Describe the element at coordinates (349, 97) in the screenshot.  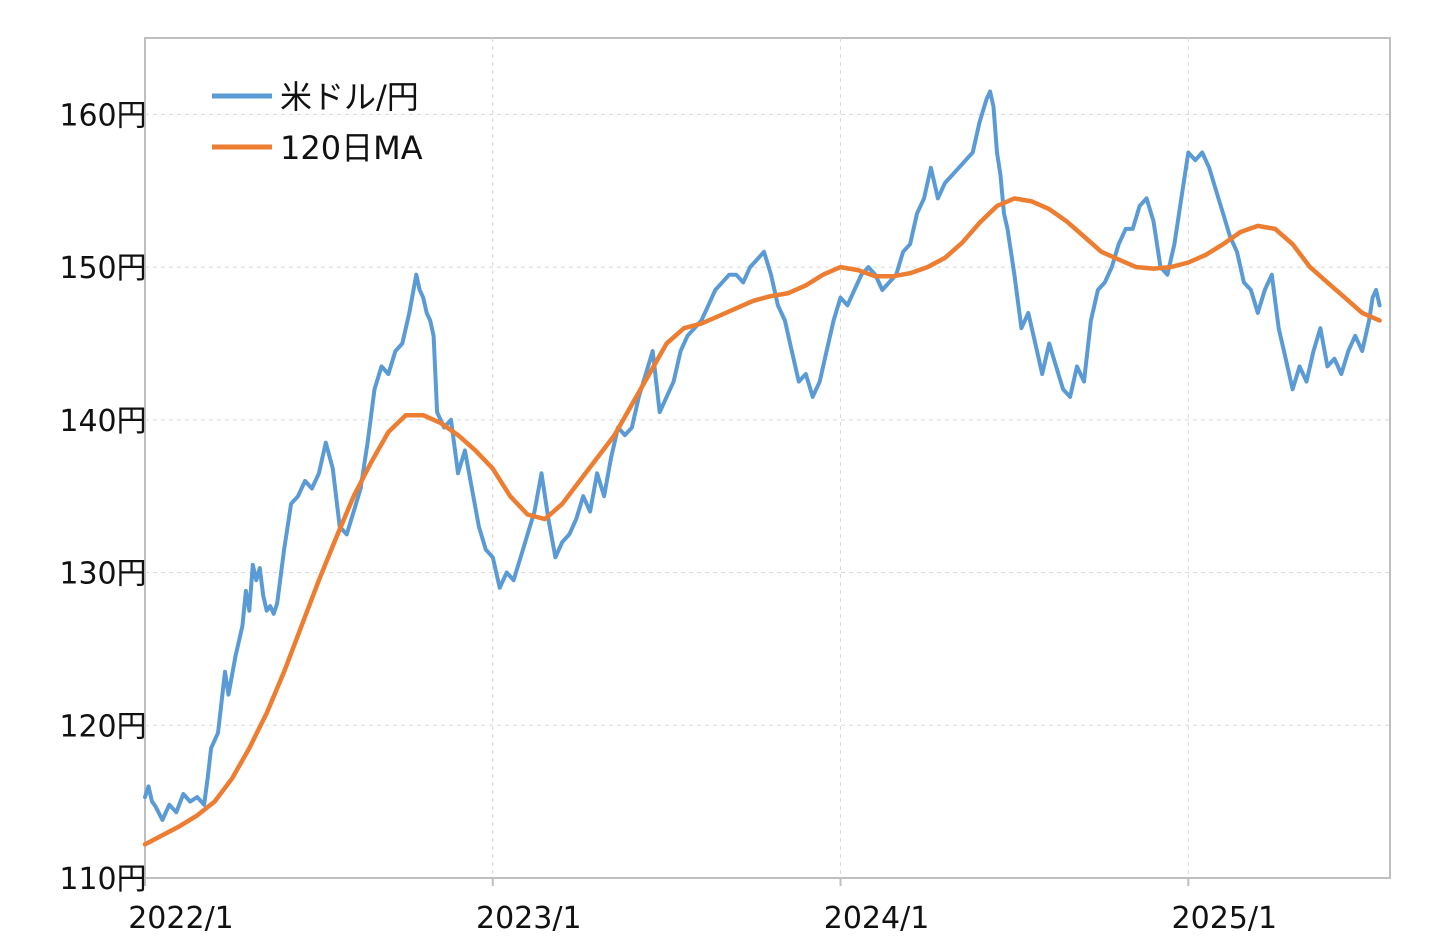
I see `legend-label-usdjpy: 米ドル/円` at that location.